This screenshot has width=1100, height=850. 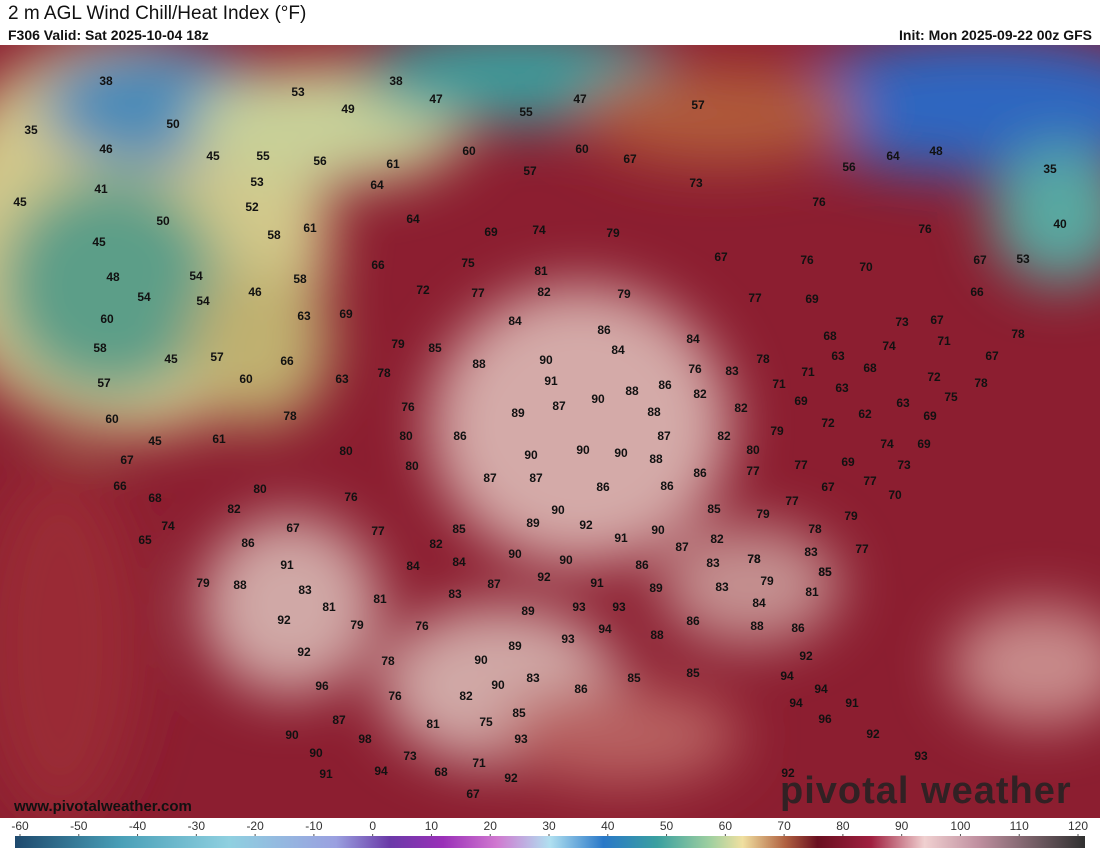 I want to click on temperature-label: 73, so click(x=904, y=465).